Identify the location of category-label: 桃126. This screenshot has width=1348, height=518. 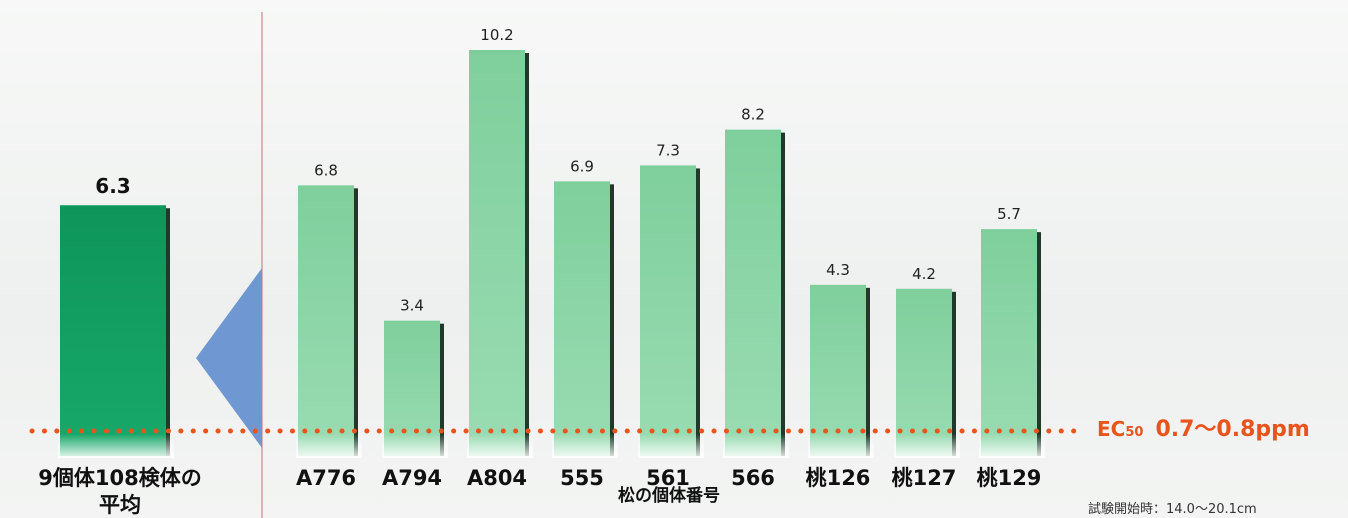
(838, 478).